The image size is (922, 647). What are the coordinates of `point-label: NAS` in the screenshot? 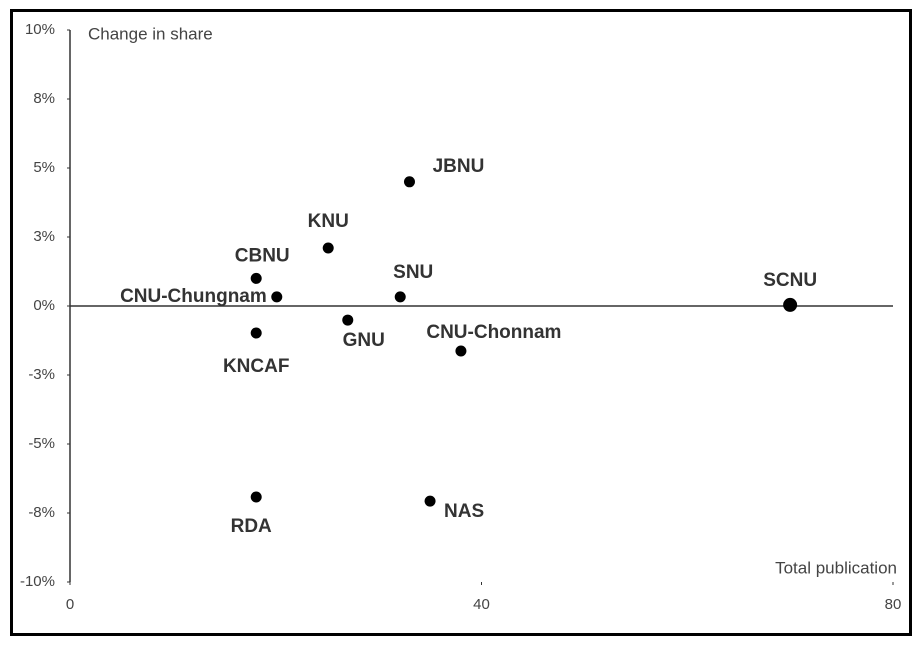 It's located at (464, 511).